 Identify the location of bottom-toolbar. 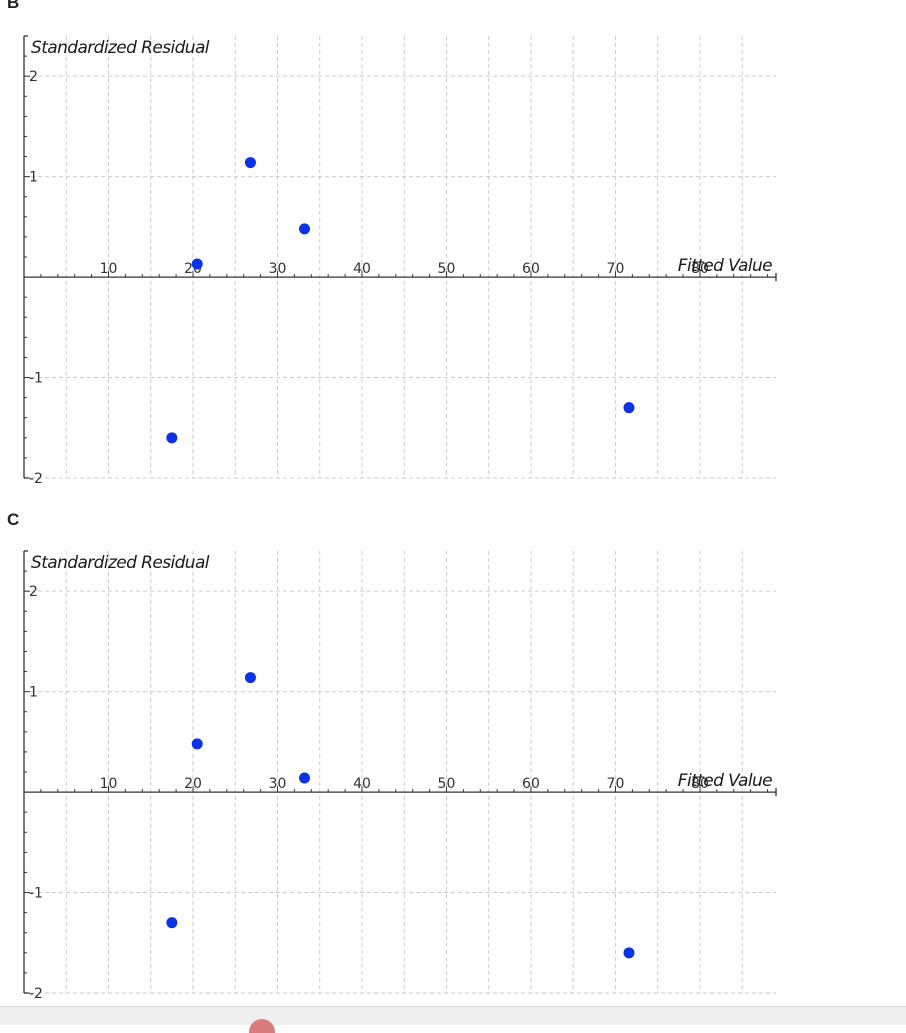
(453, 1019).